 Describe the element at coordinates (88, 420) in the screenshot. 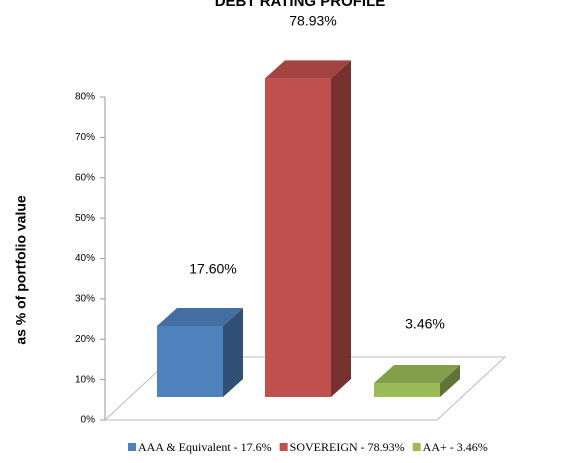

I see `y-tick-label: 0%` at that location.